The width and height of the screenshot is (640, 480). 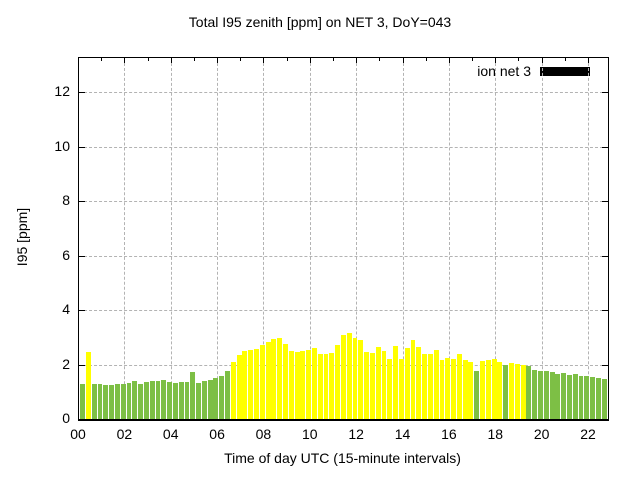 I want to click on legend-label: ion net 3, so click(x=504, y=71).